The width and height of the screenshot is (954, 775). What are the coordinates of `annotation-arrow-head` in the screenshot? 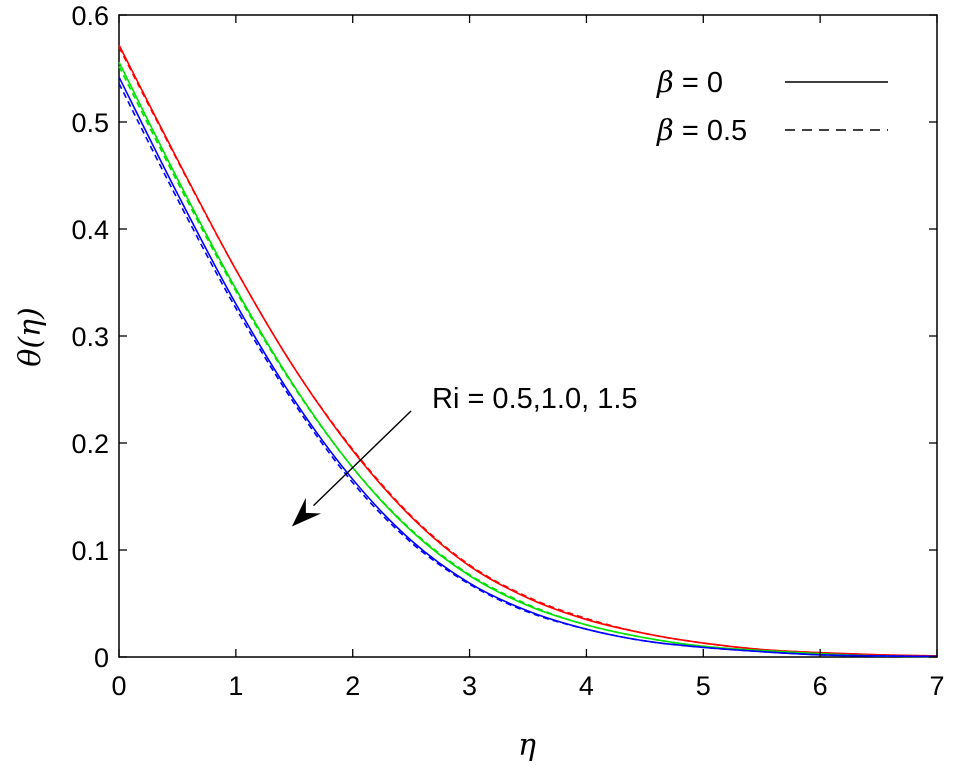 It's located at (306, 512).